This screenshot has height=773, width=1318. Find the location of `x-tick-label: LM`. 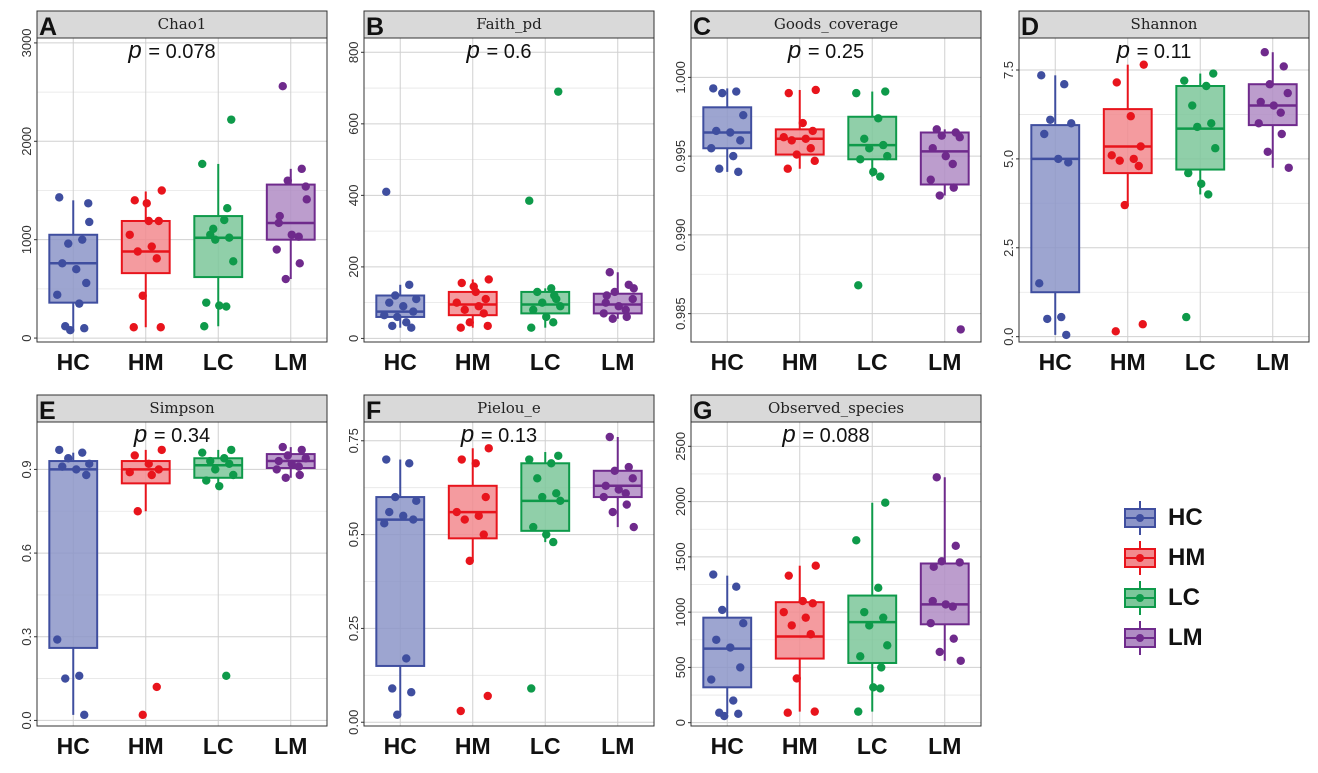

x-tick-label: LM is located at coordinates (944, 362).